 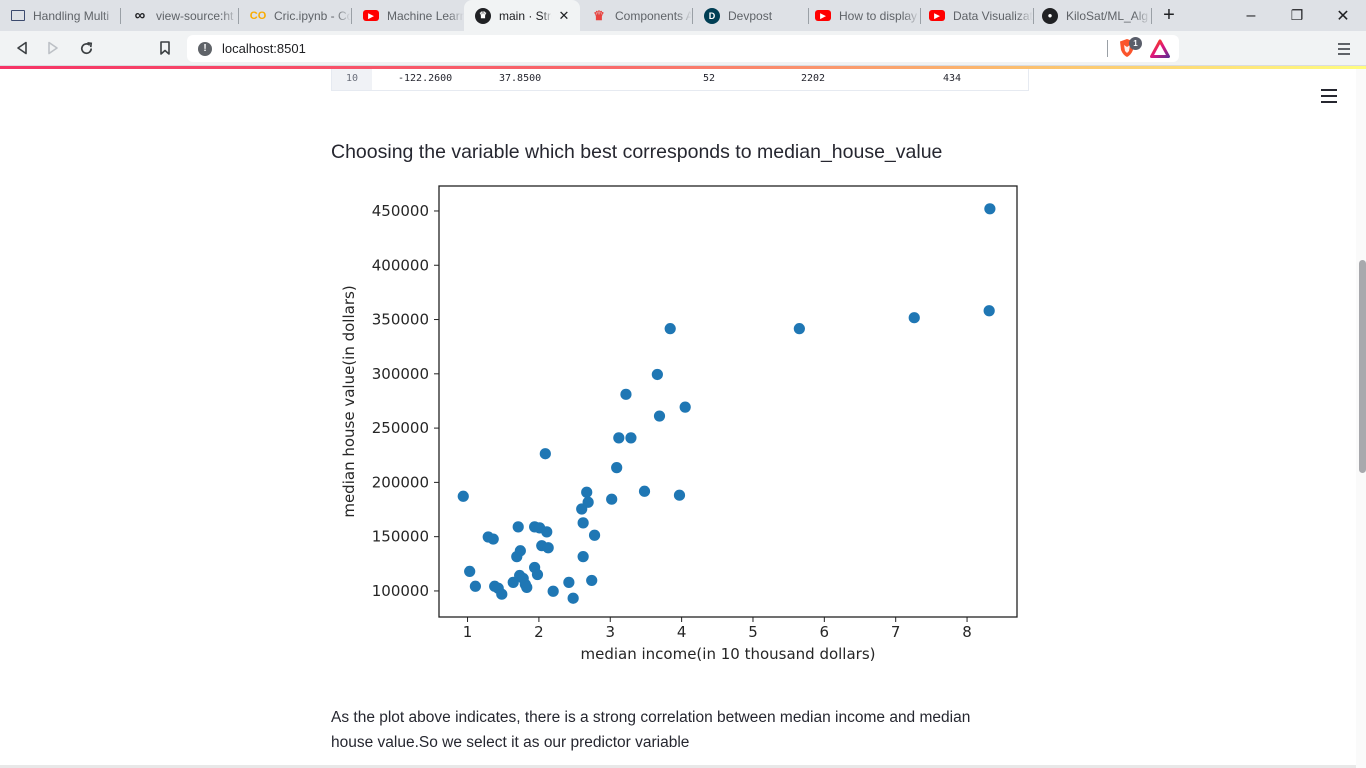 I want to click on close-window-button: ✕, so click(x=1343, y=16).